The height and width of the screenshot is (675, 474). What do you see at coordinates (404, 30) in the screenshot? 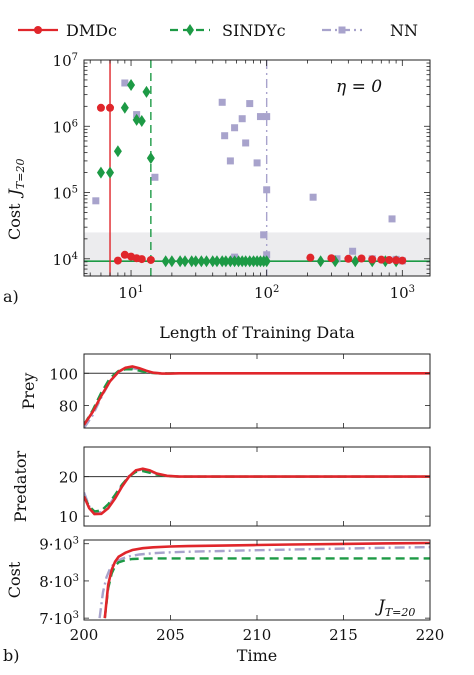
I see `legend-label-nn: NN` at bounding box center [404, 30].